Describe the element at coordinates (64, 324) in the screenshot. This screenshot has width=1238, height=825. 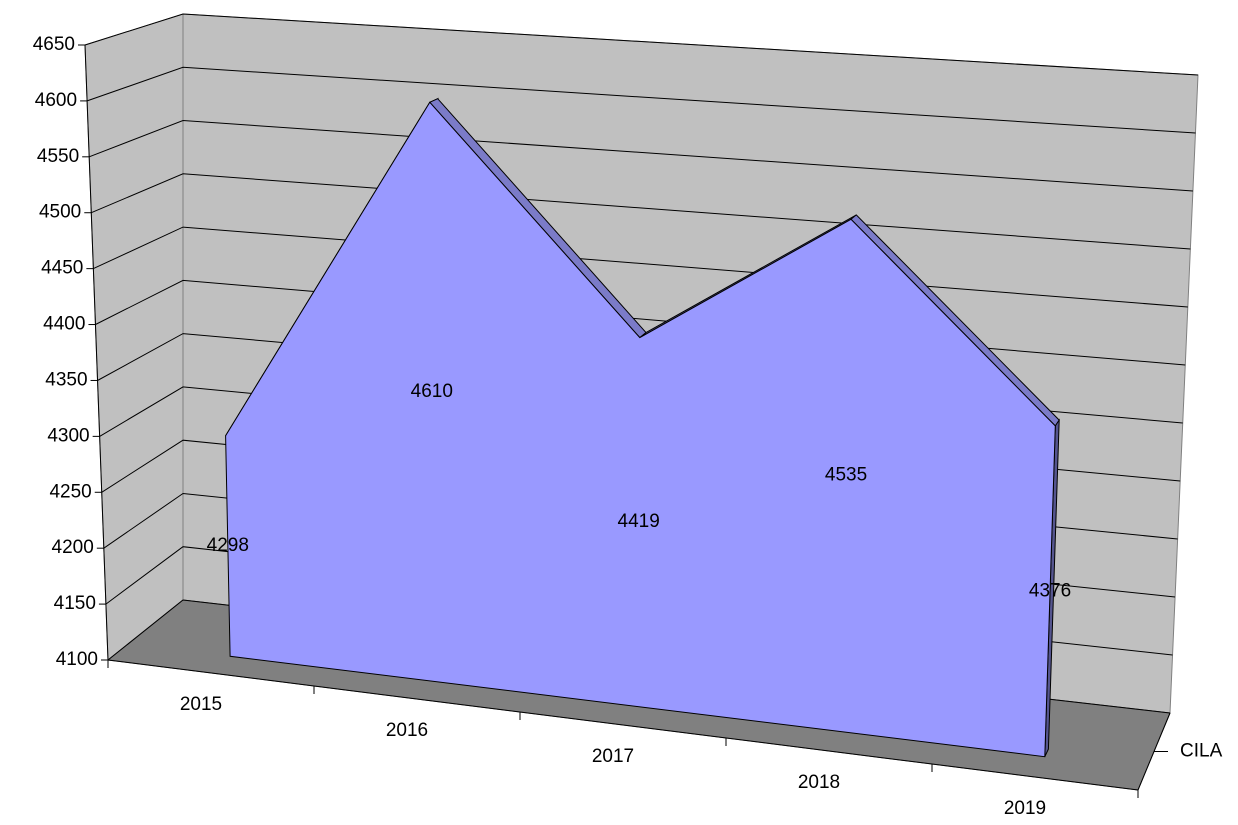
I see `y-tick-label: 4400` at that location.